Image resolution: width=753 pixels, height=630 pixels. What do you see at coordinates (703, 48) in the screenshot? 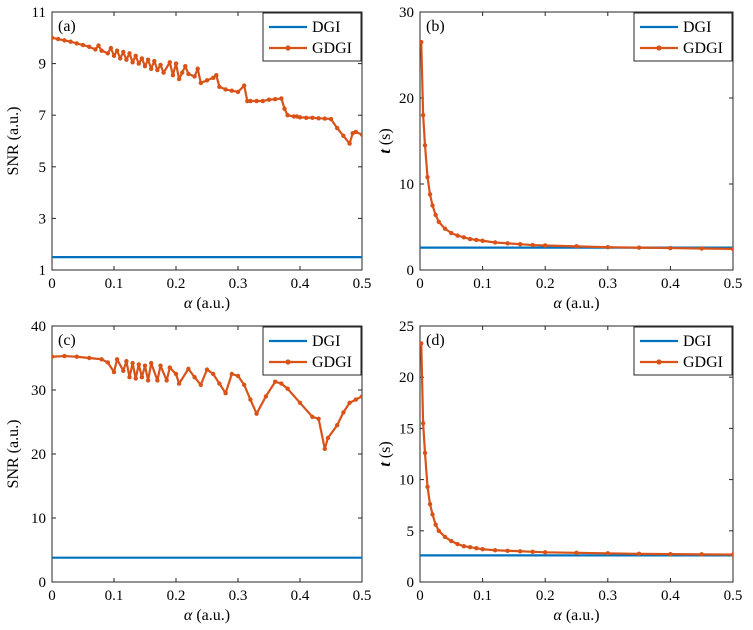
I see `legend-label-gdgi: GDGI` at bounding box center [703, 48].